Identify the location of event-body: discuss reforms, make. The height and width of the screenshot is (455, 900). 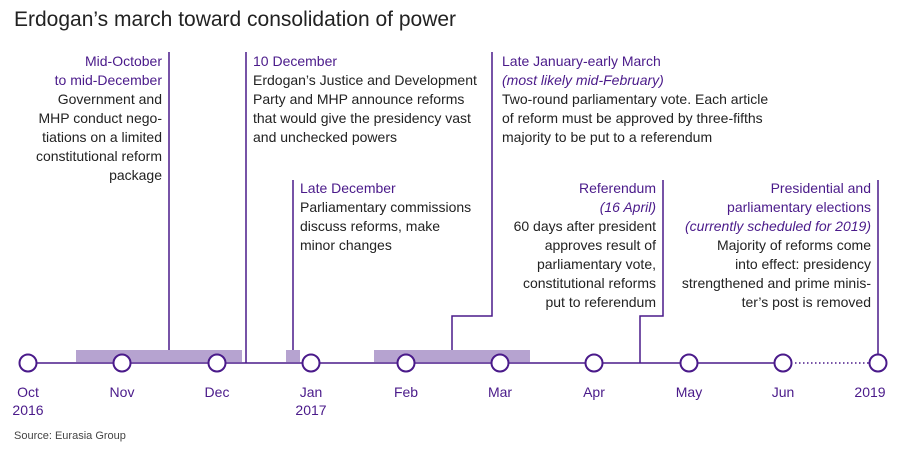
(370, 226).